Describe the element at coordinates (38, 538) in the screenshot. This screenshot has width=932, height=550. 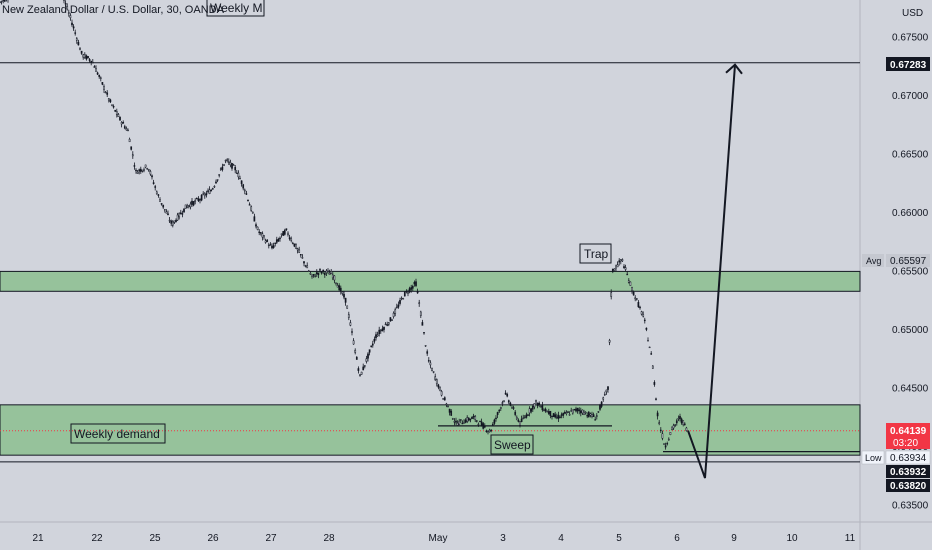
I see `time-tick-label: 21` at that location.